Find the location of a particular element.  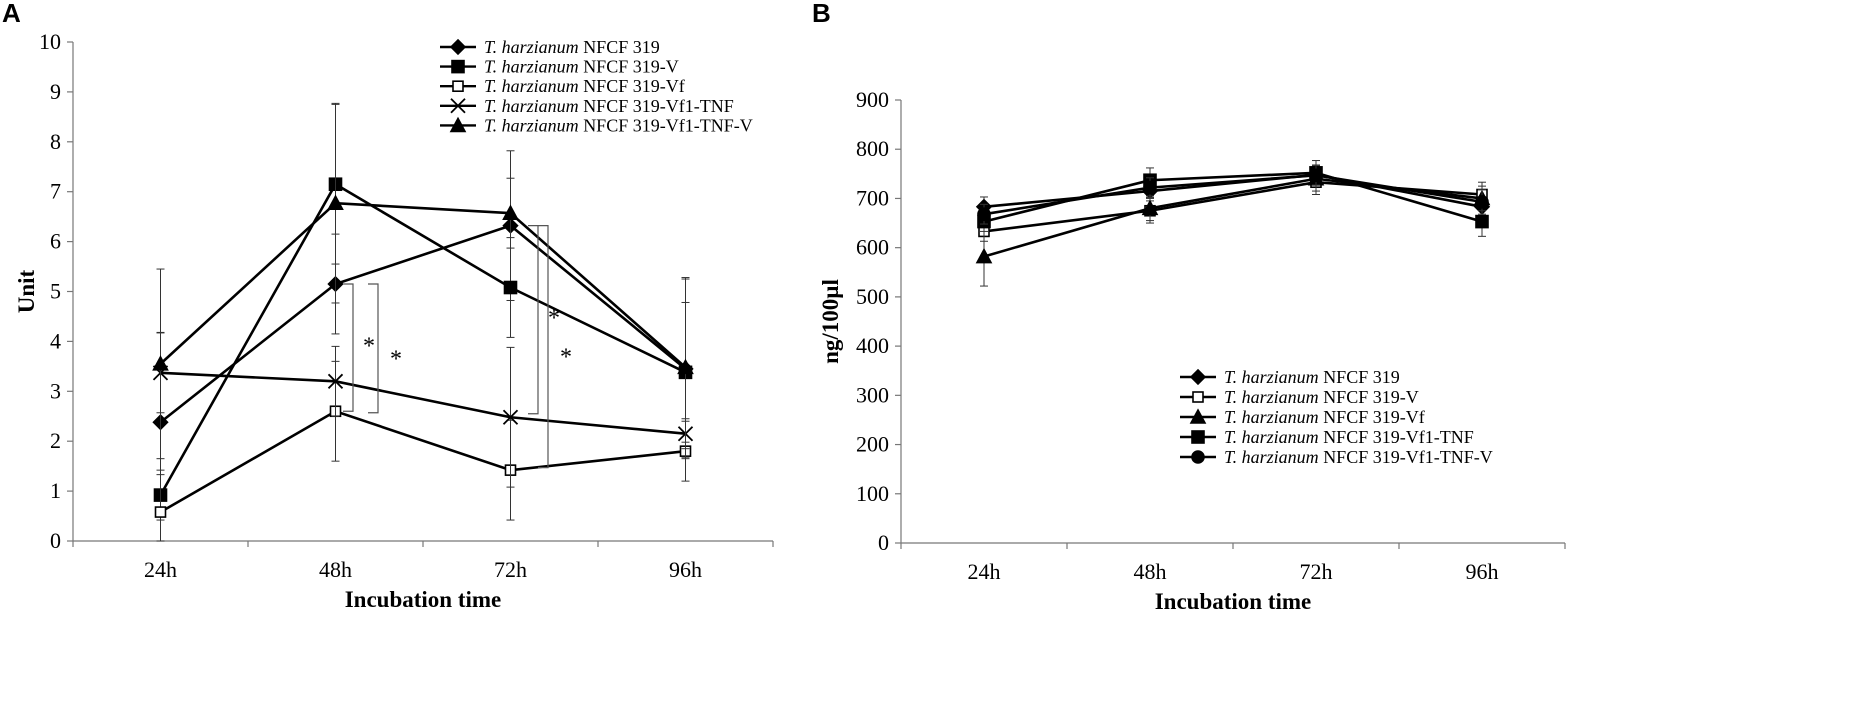

y-tick-label: 6 is located at coordinates (55, 241).